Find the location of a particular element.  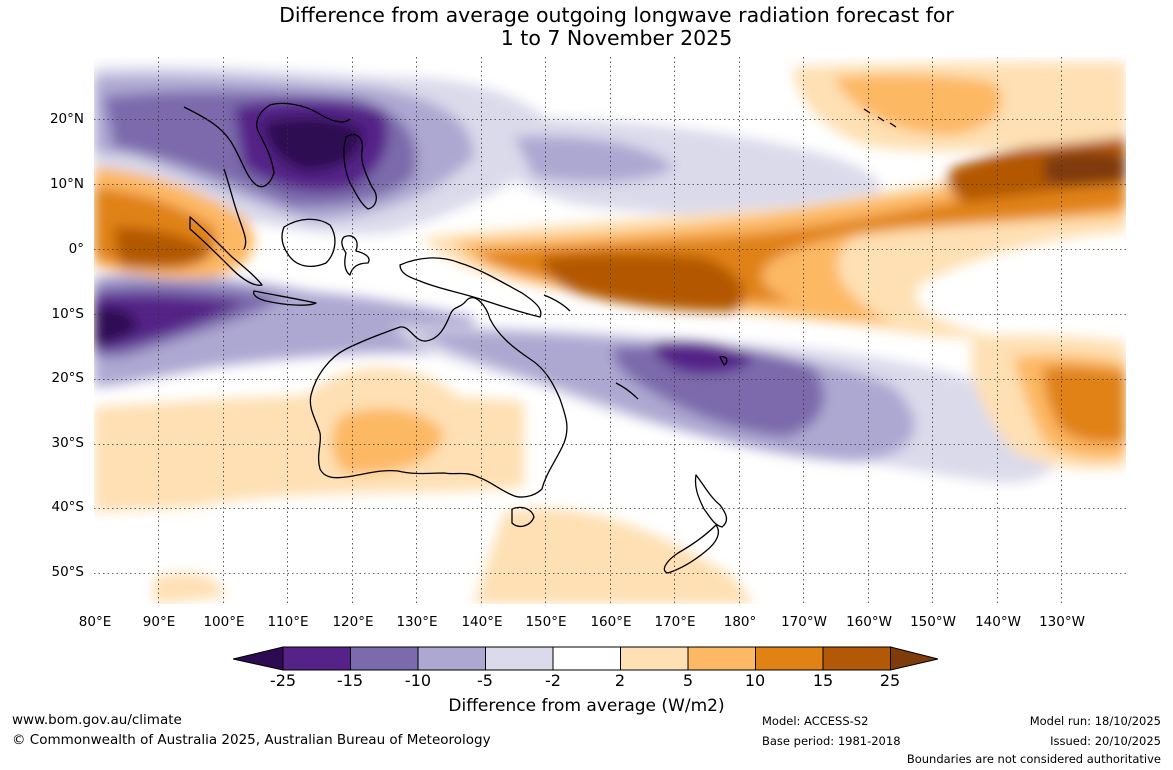

coastline-new-guinea is located at coordinates (470, 287).